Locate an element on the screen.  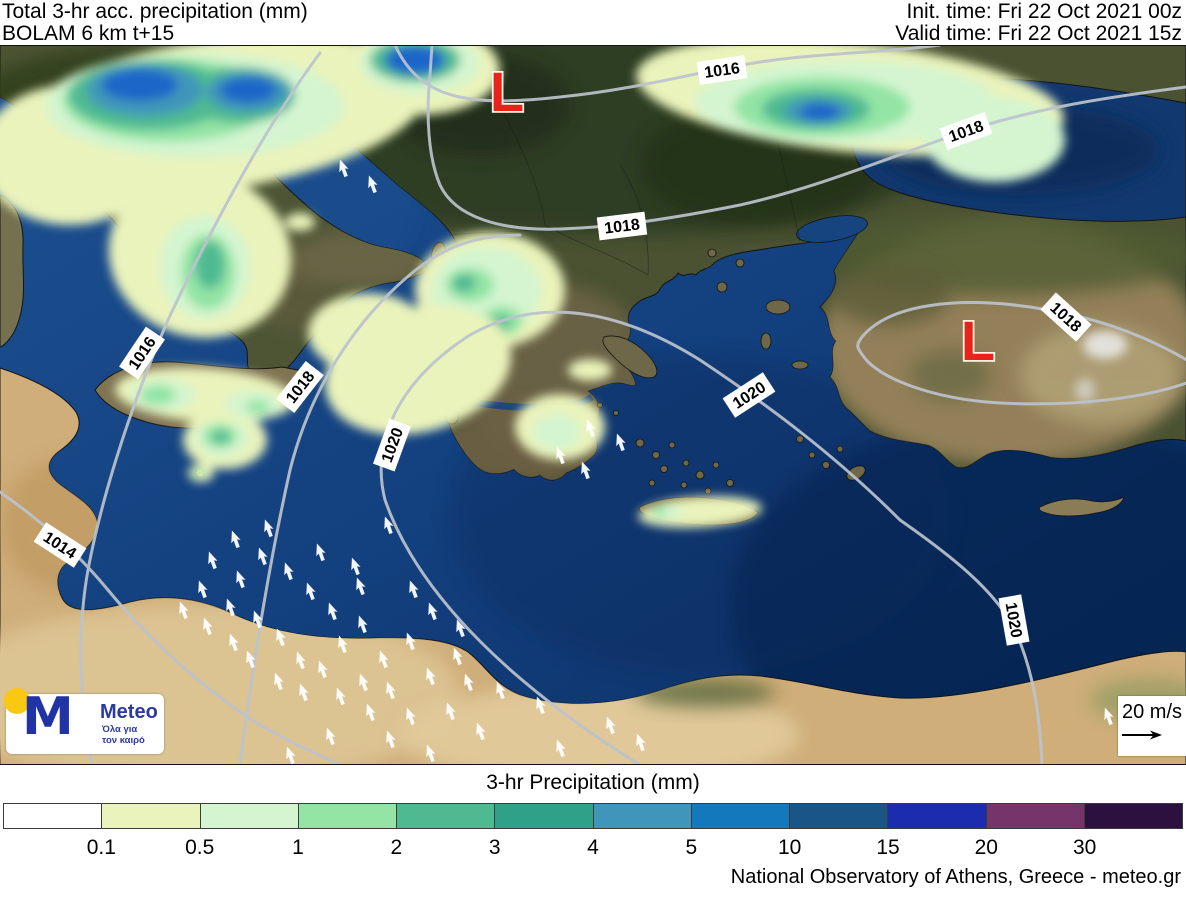
colorbar-tick: 0.1 is located at coordinates (101, 847).